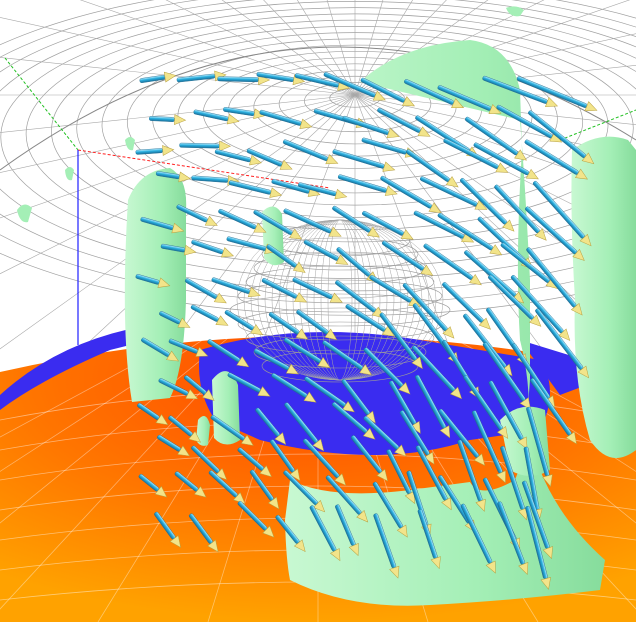 This screenshot has width=636, height=622. I want to click on blue-floor-center, so click(374, 393).